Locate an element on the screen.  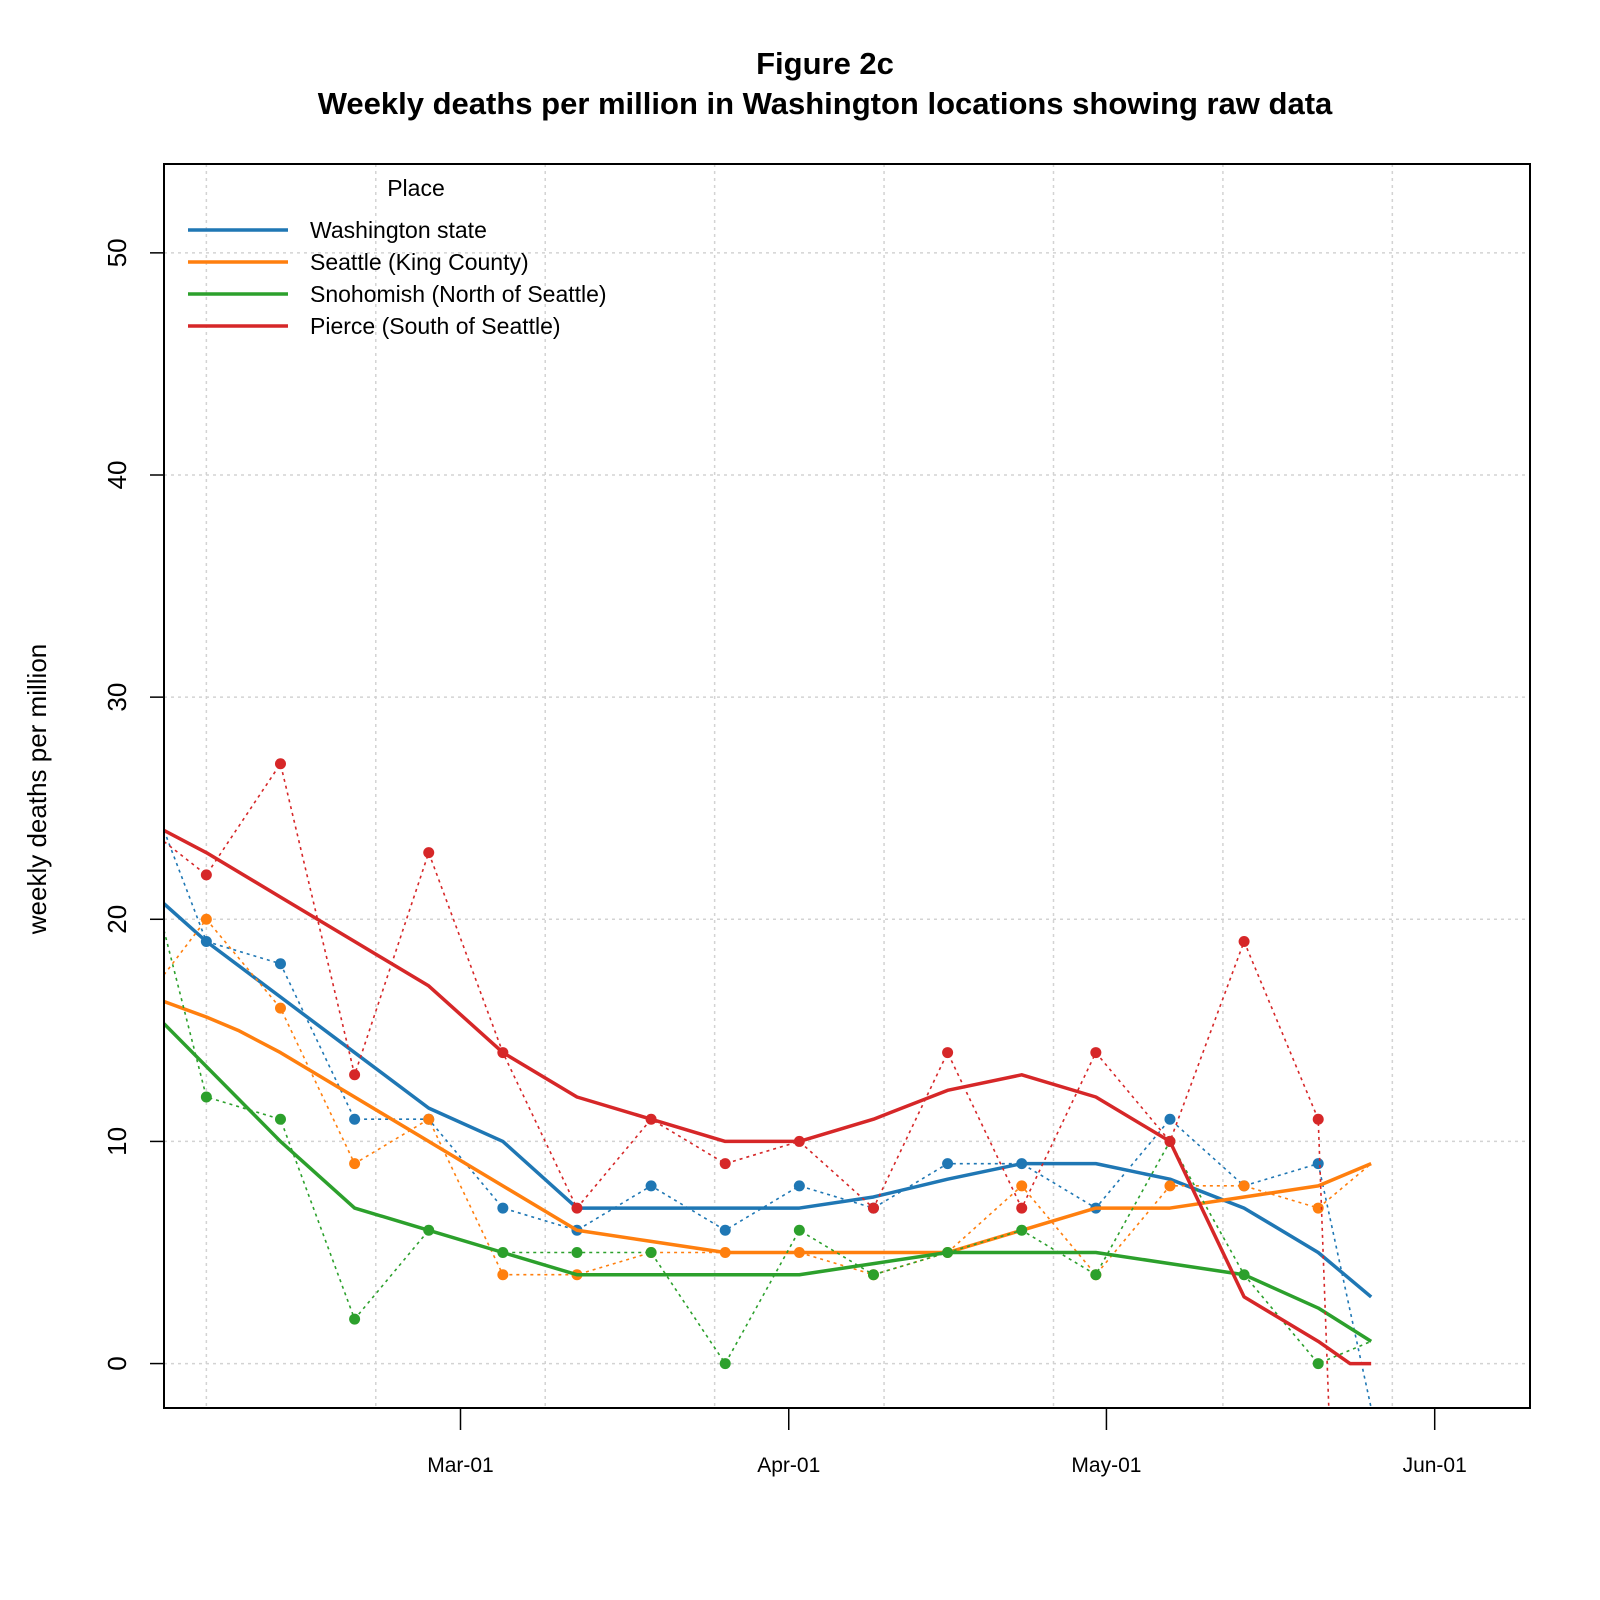
y-tick-label: 20 is located at coordinates (117, 919).